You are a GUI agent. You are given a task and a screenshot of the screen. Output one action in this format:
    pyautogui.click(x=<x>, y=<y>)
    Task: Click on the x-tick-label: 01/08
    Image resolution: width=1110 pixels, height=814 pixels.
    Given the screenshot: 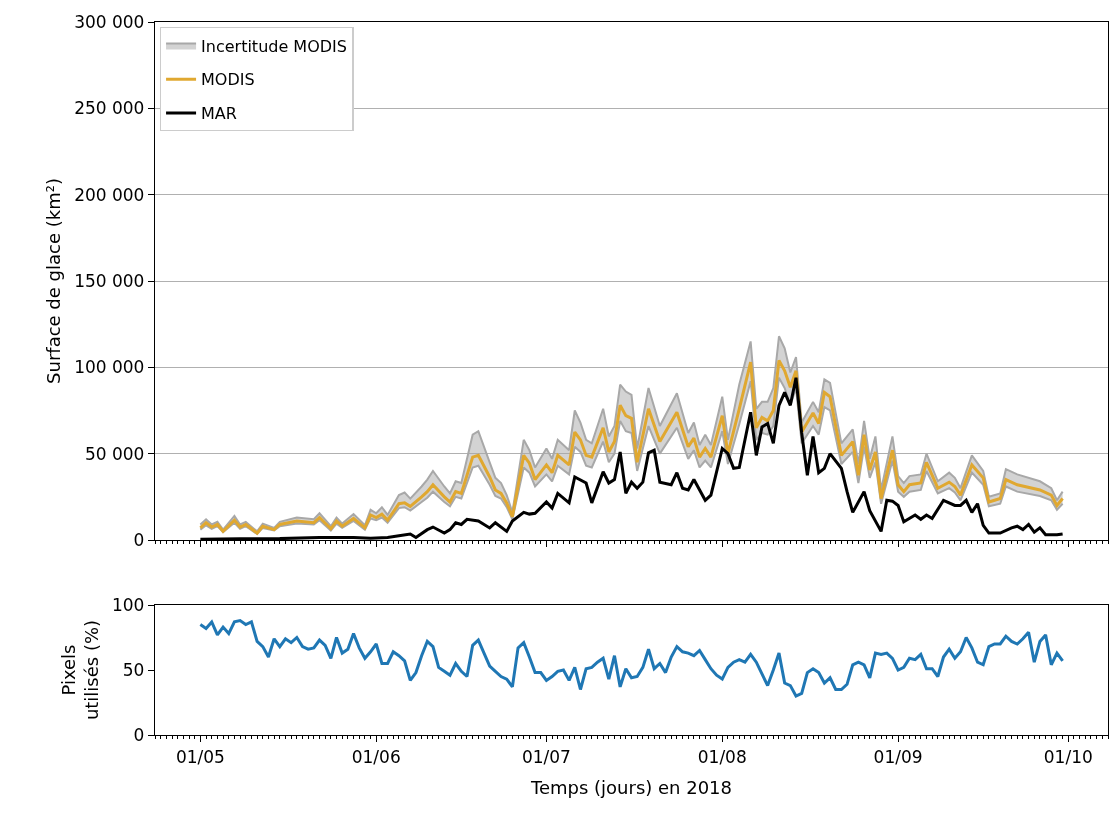 What is the action you would take?
    pyautogui.click(x=722, y=756)
    